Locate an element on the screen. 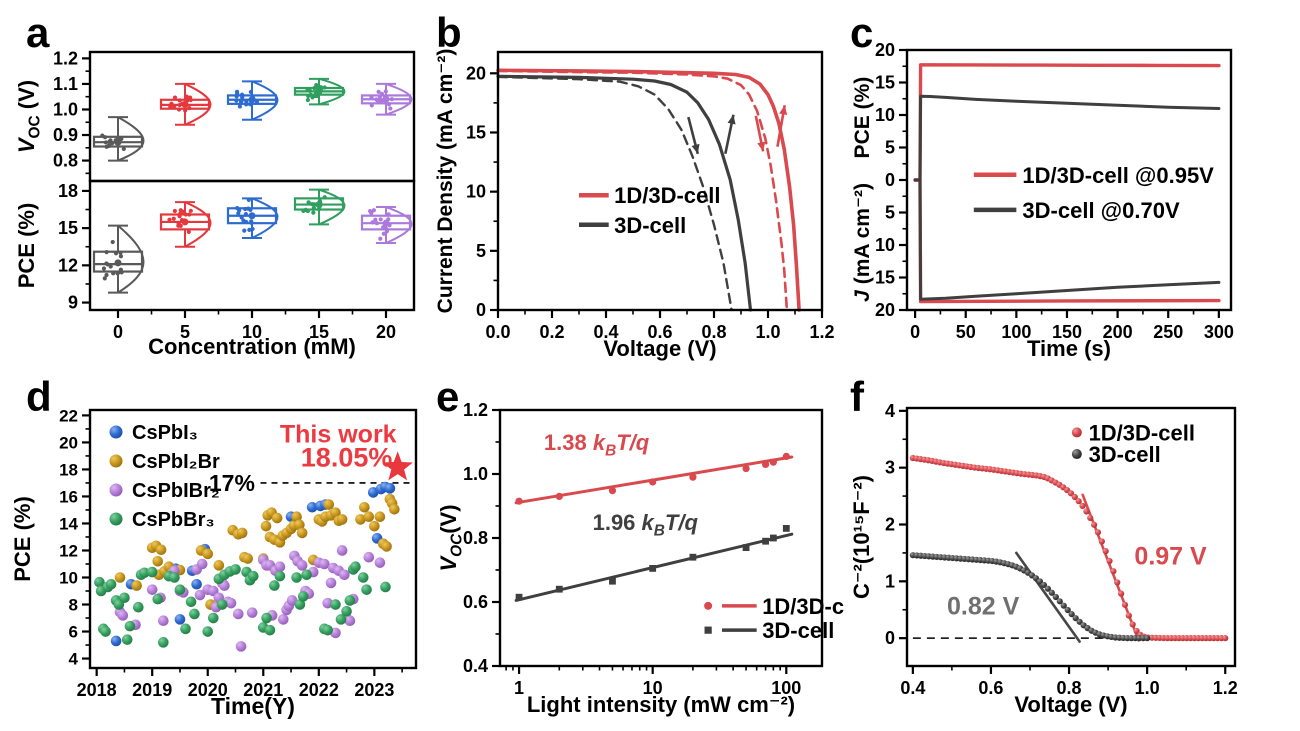 Image resolution: width=1300 pixels, height=731 pixels. svg-text: This work is located at coordinates (338, 434).